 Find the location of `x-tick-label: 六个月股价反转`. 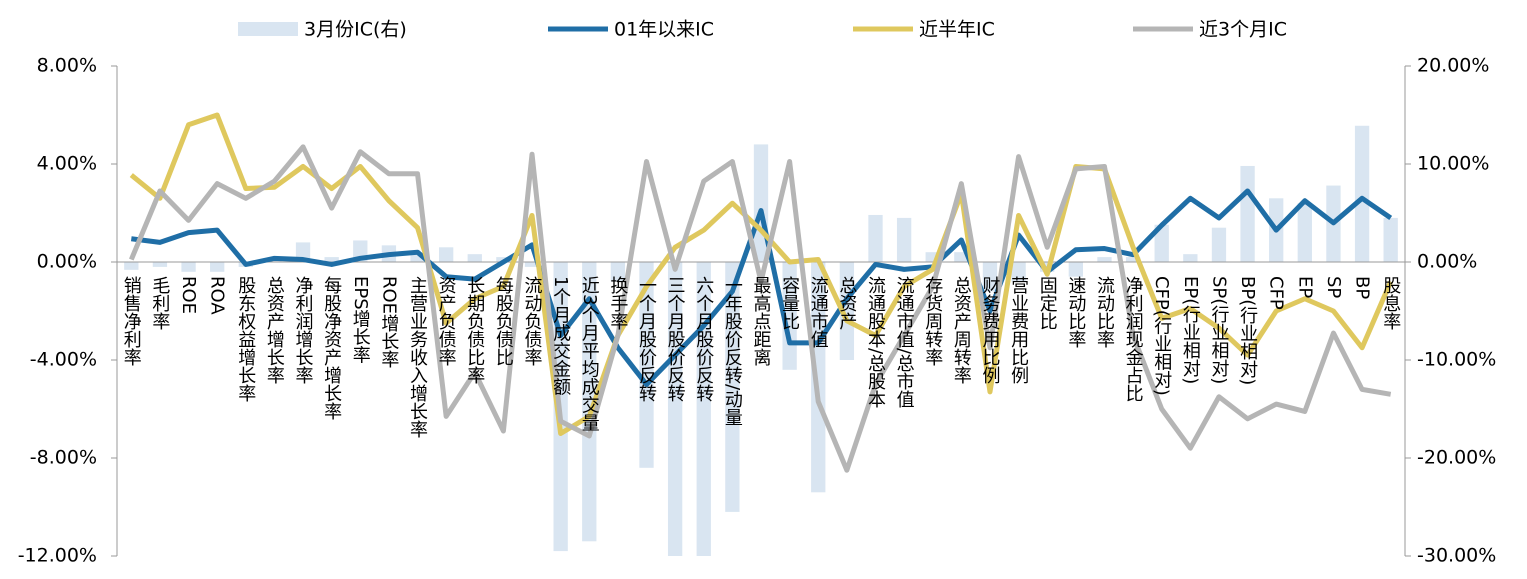

x-tick-label: 六个月股价反转 is located at coordinates (703, 339).